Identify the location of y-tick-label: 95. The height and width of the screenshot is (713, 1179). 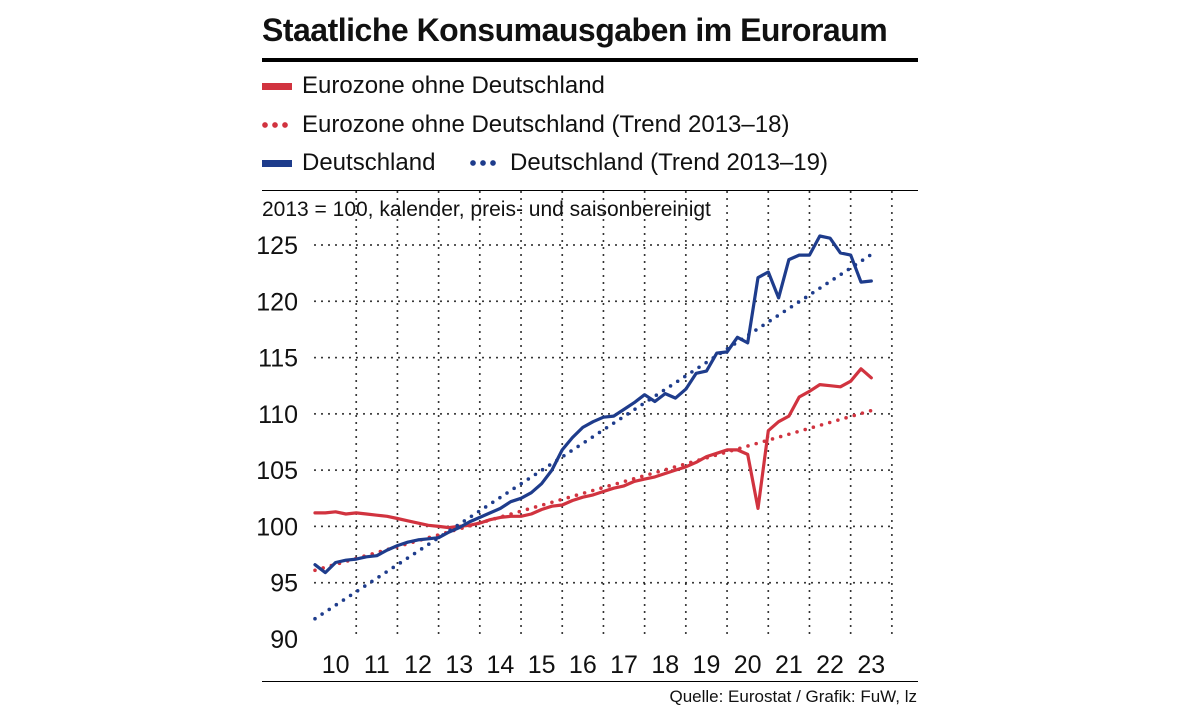
(284, 584).